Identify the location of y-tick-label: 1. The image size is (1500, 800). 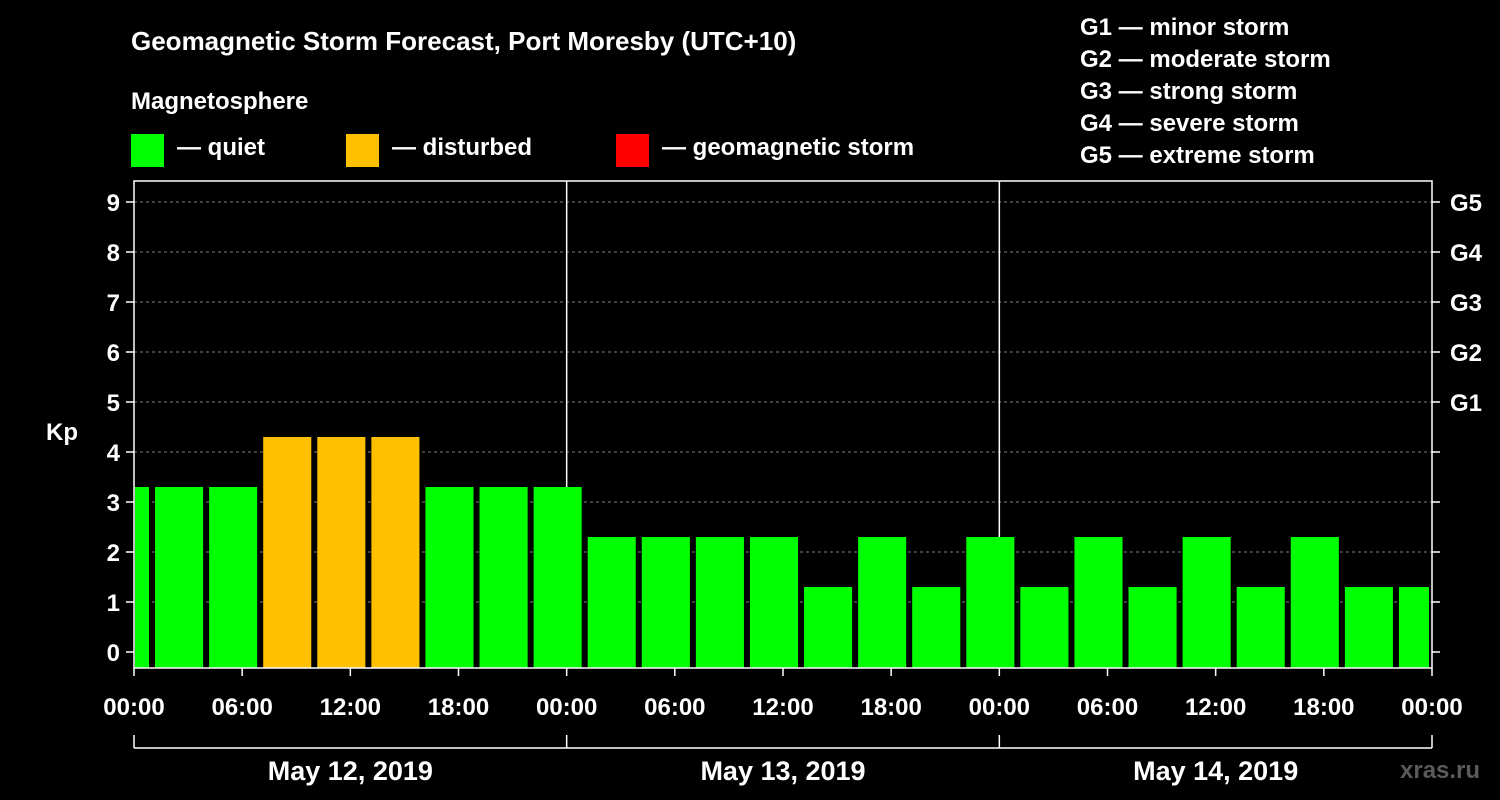
(113, 603).